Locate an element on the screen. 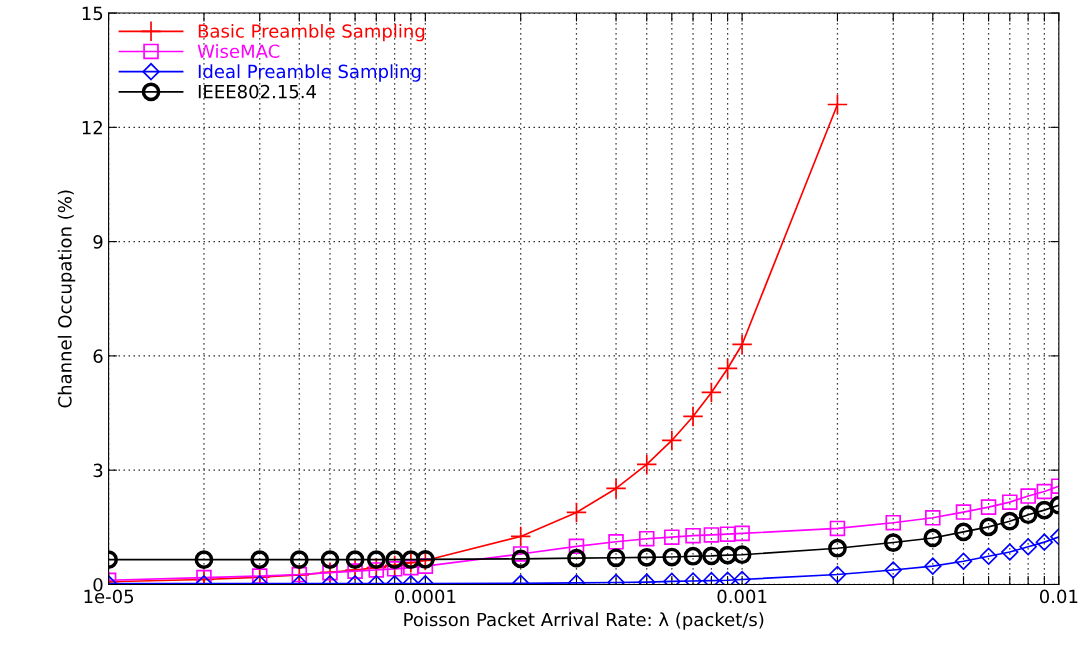 The height and width of the screenshot is (653, 1086). legend-label: IEEE802.15.4 is located at coordinates (257, 91).